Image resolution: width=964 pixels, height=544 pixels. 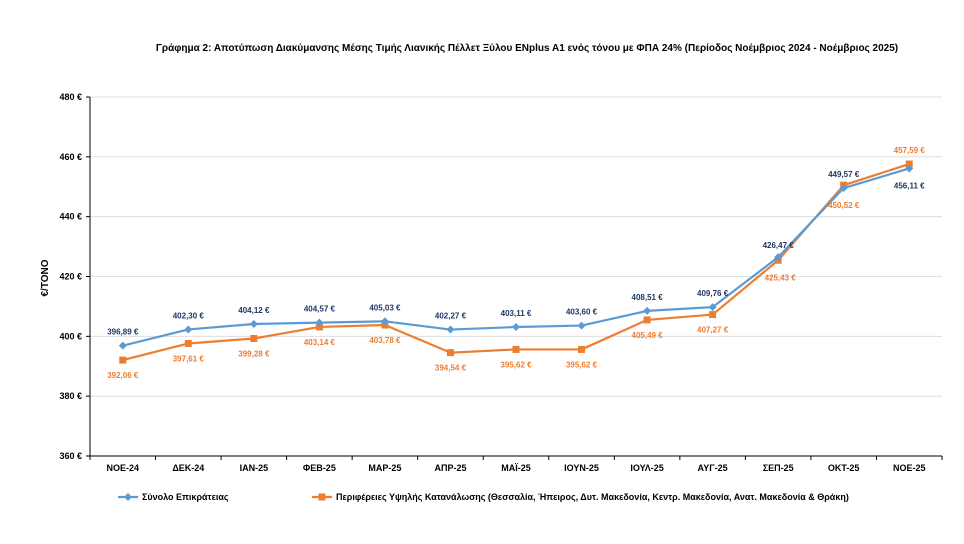 What do you see at coordinates (781, 277) in the screenshot?
I see `data-label: 425,43 €` at bounding box center [781, 277].